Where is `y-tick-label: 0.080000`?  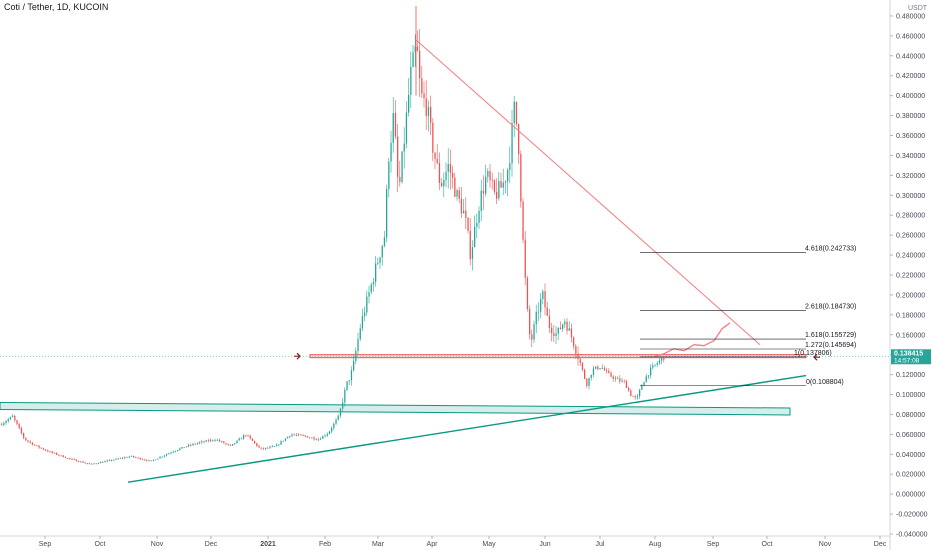 y-tick-label: 0.080000 is located at coordinates (910, 415).